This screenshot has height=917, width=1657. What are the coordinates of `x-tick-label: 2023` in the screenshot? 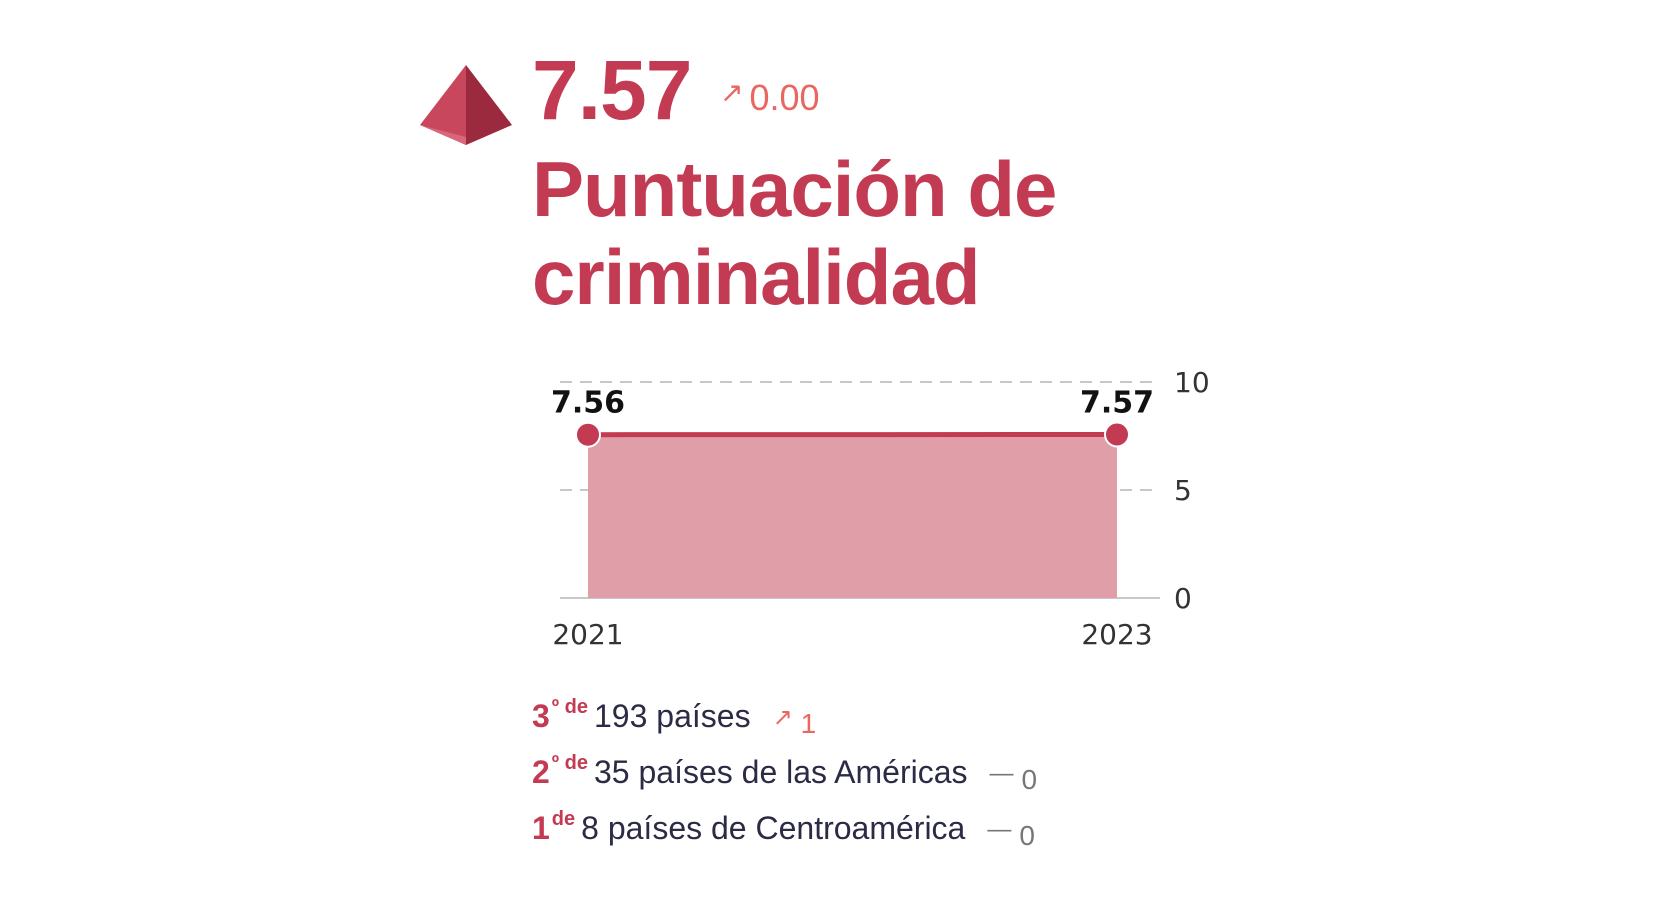 It's located at (1116, 634).